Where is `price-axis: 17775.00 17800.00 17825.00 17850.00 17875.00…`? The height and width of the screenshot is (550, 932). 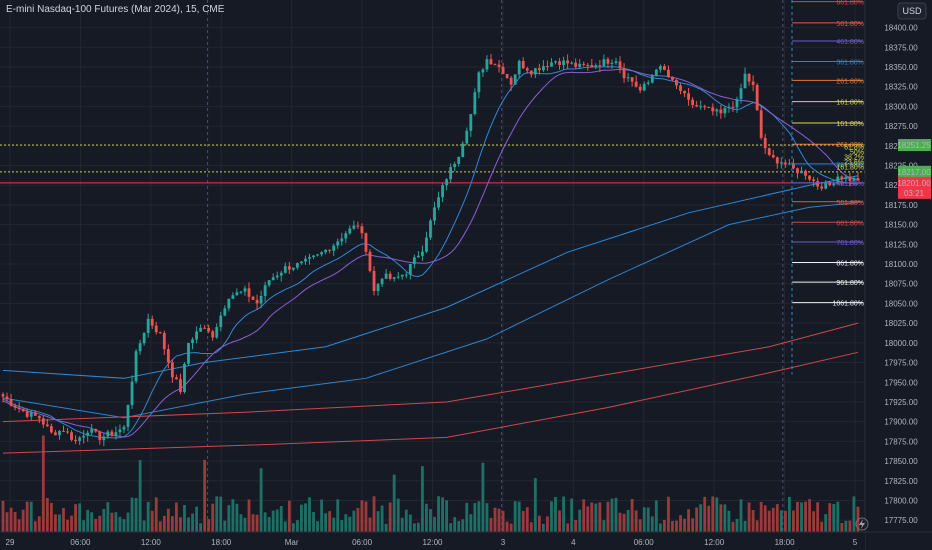 price-axis: 17775.00 17800.00 17825.00 17850.00 17875.00… is located at coordinates (898, 275).